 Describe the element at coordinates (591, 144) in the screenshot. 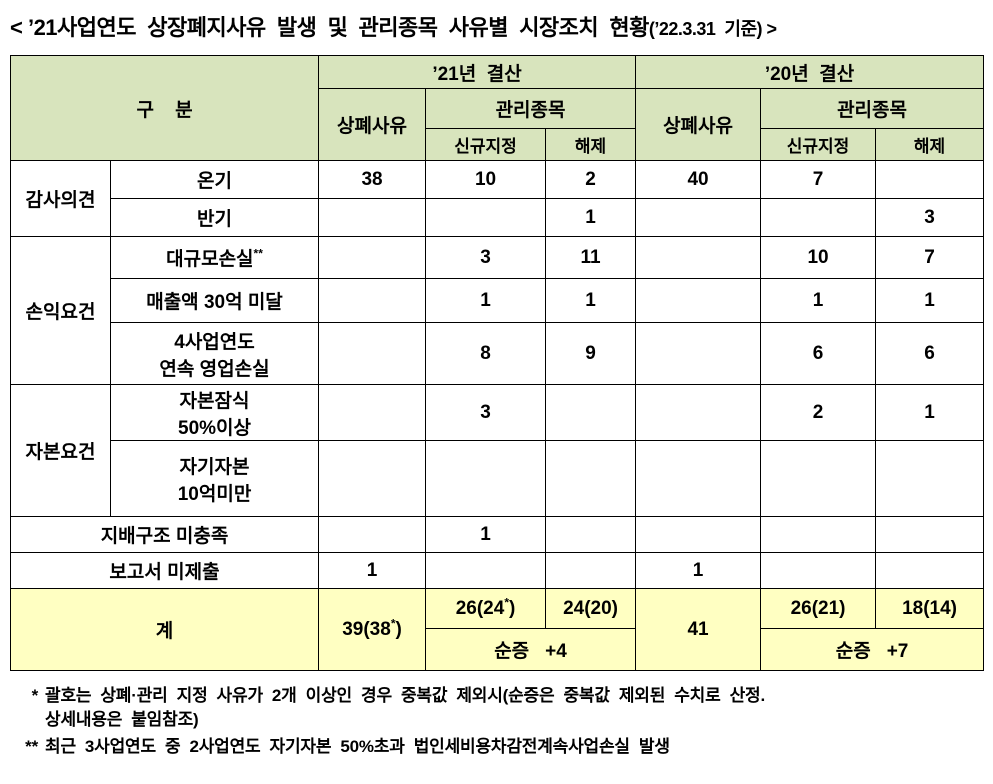

I see `header-release-21: 해제` at that location.